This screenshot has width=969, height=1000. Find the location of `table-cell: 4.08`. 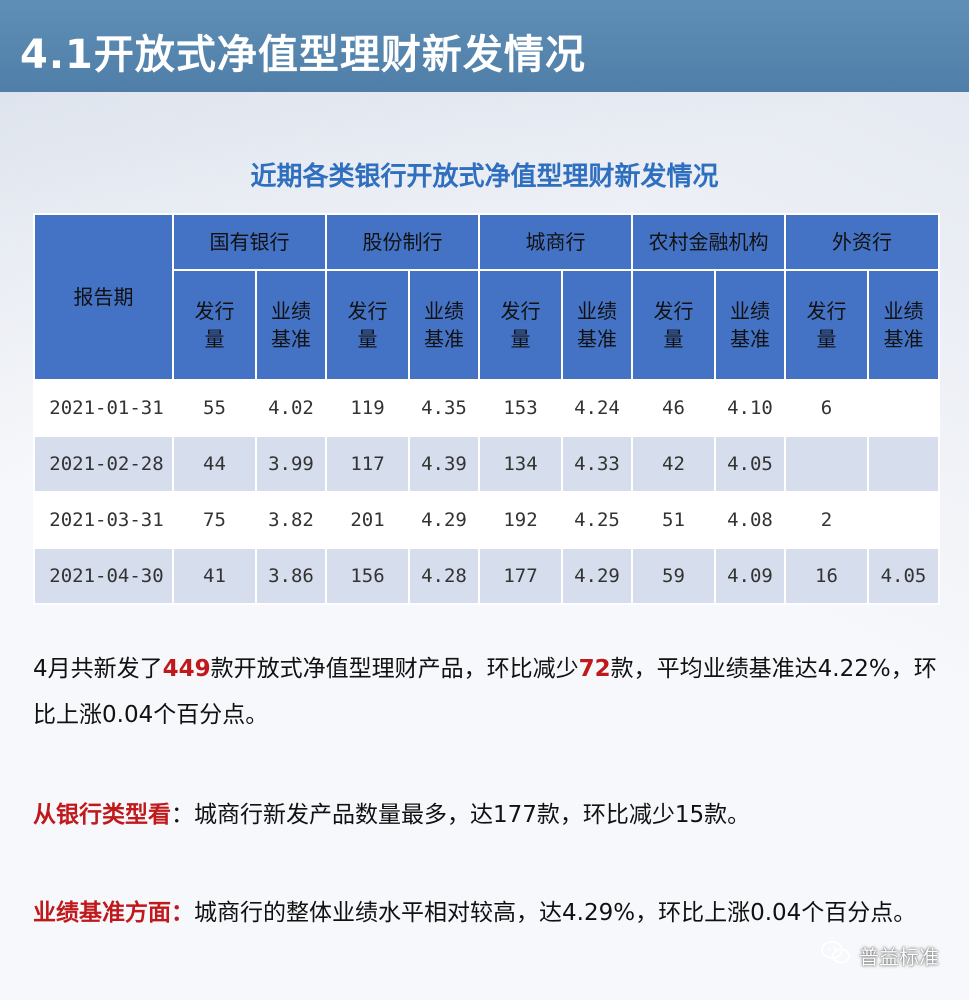

table-cell: 4.08 is located at coordinates (750, 520).